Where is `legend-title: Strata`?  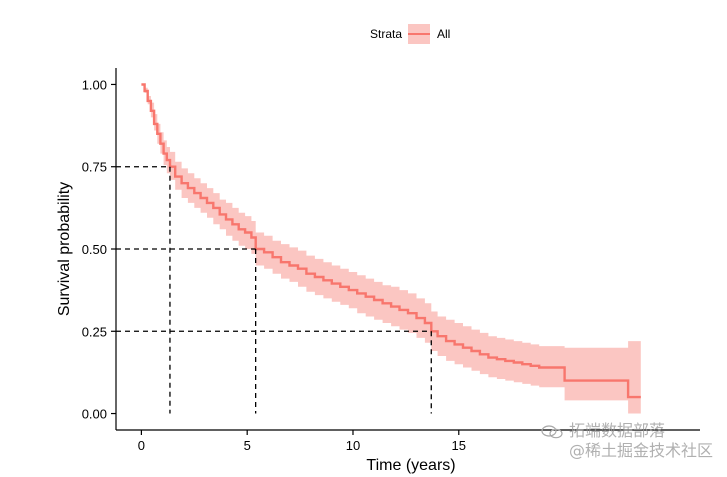
legend-title: Strata is located at coordinates (386, 34).